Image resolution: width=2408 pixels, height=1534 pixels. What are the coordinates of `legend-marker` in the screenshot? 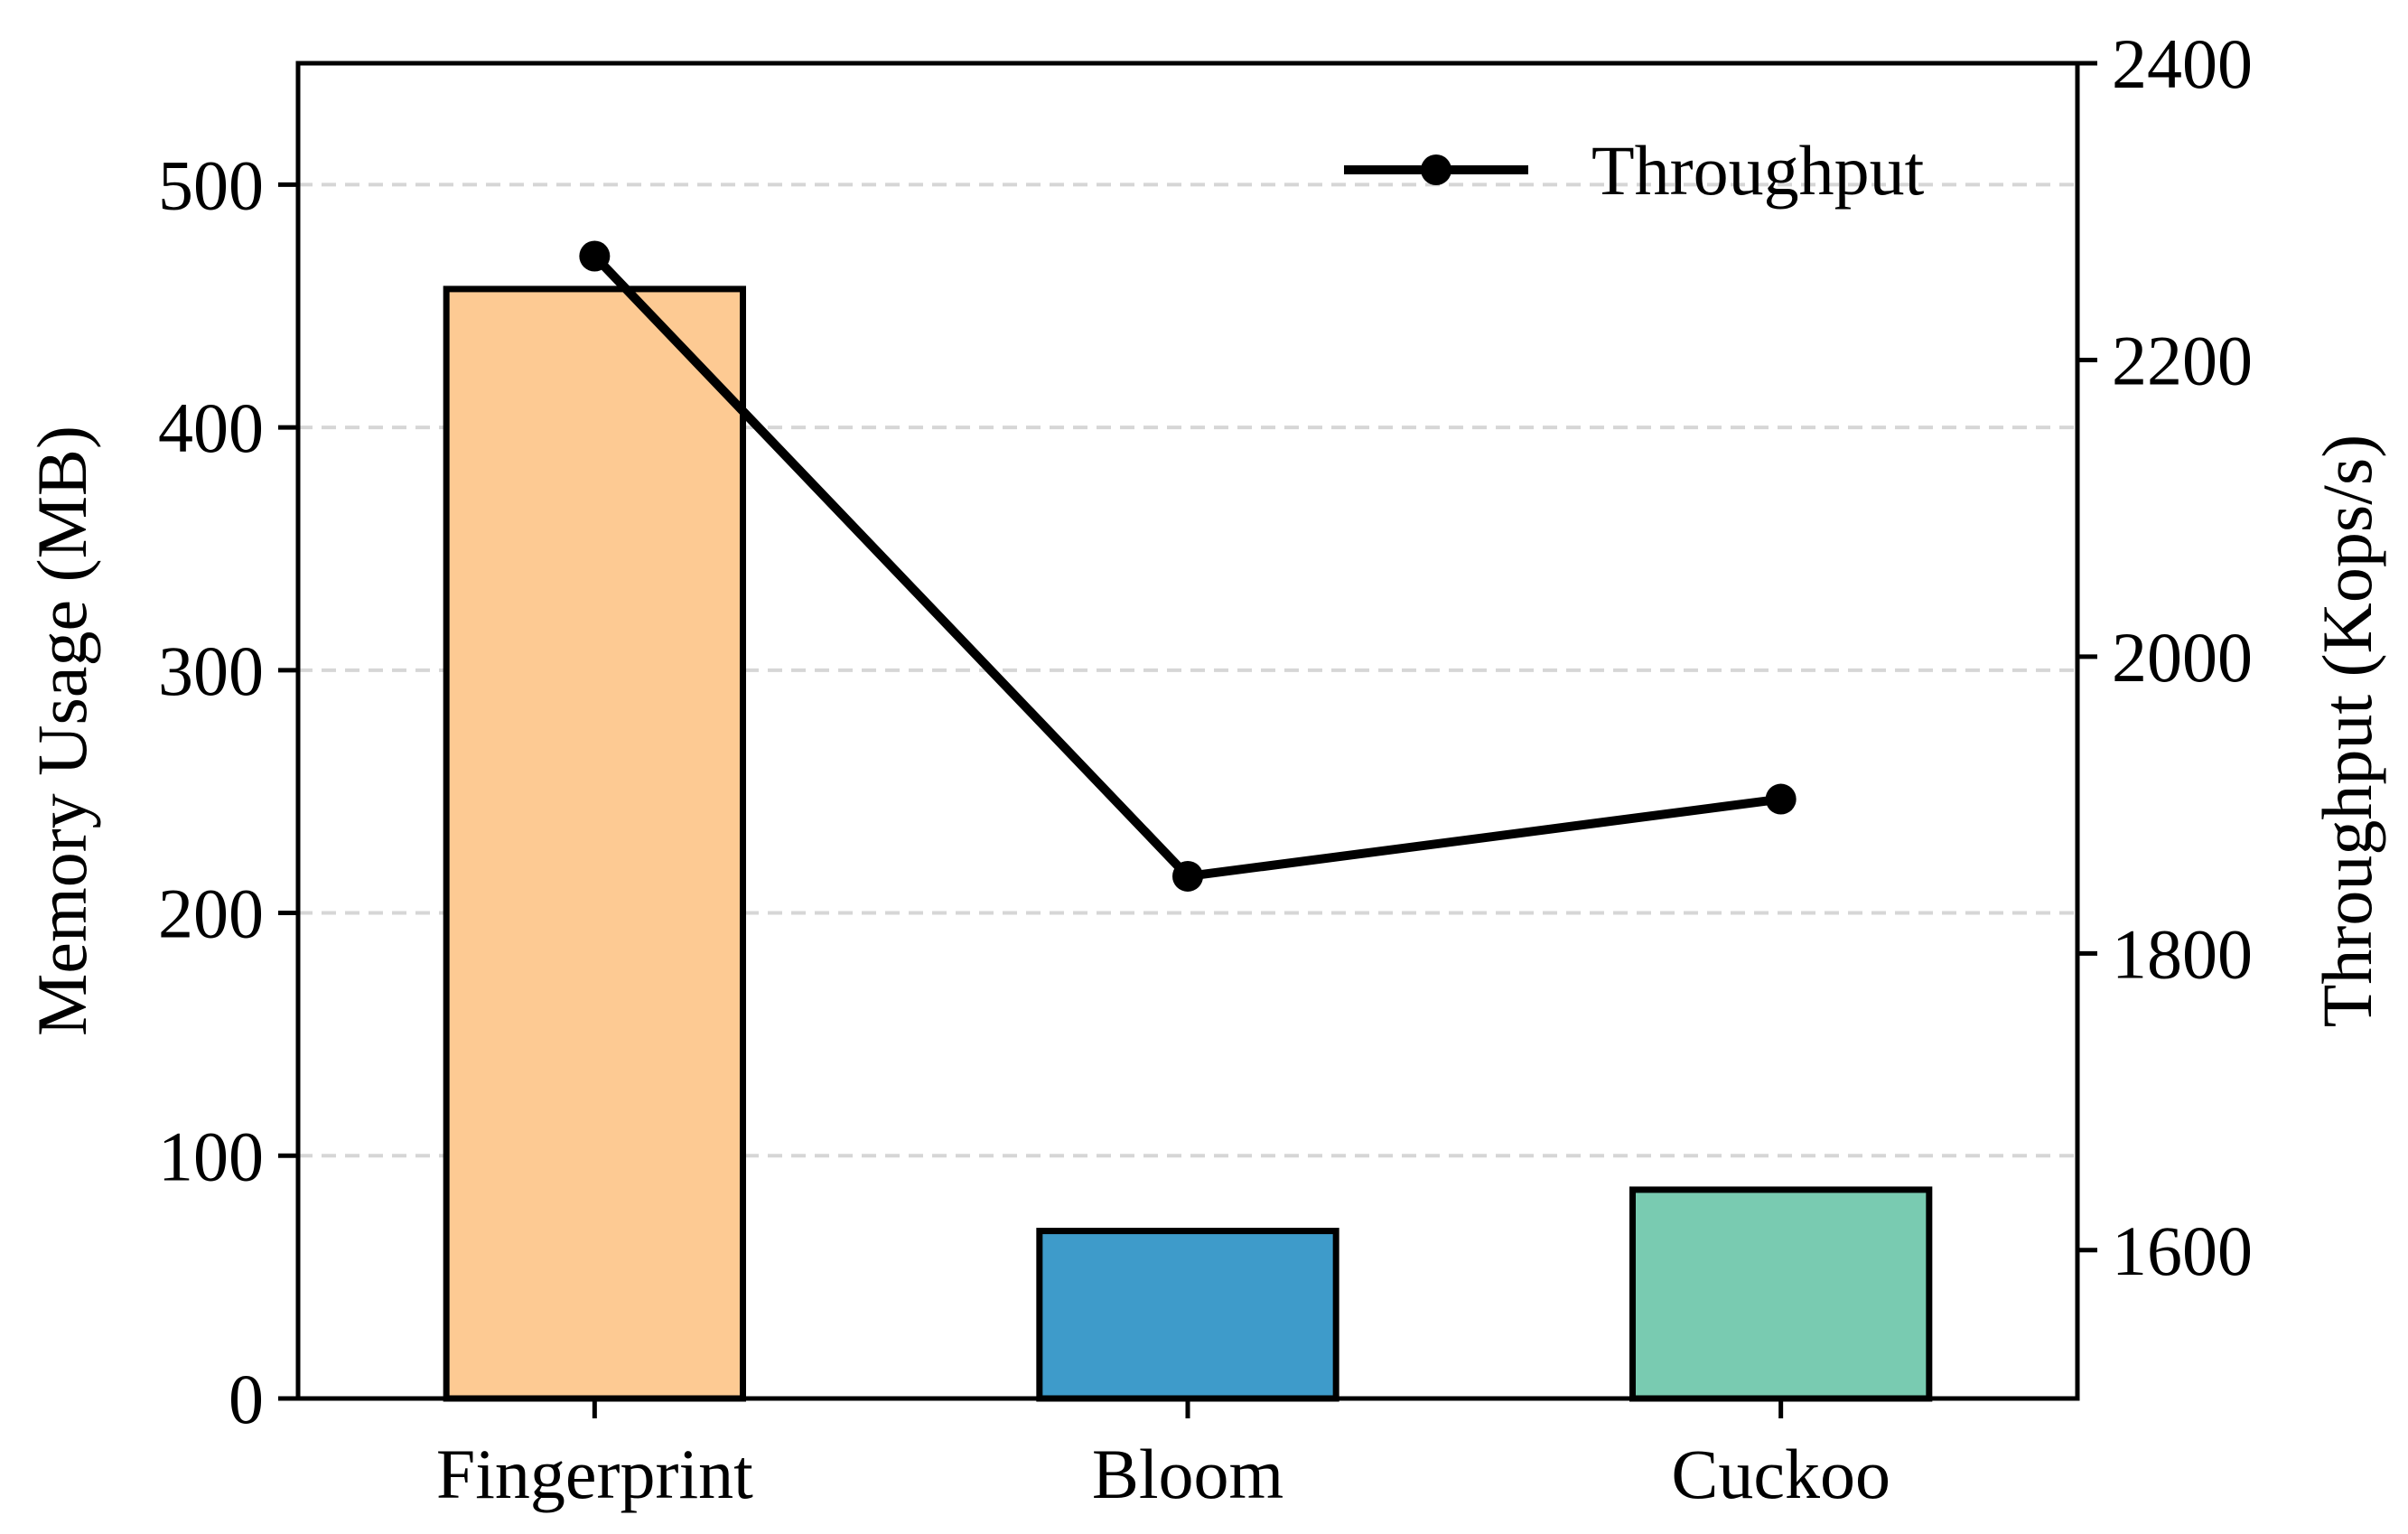 It's located at (1436, 169).